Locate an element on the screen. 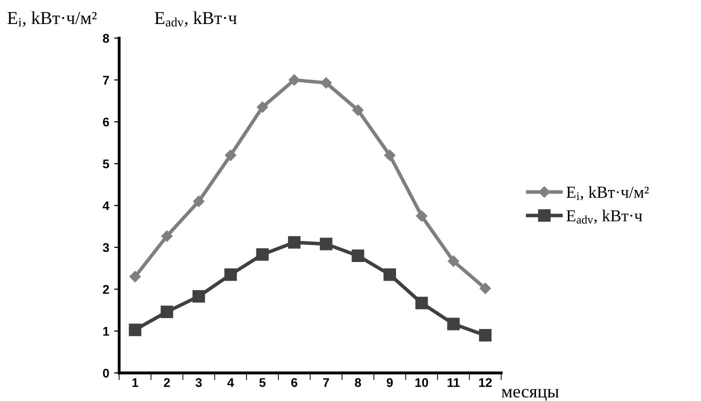  x-tick-label: 1 is located at coordinates (135, 382).